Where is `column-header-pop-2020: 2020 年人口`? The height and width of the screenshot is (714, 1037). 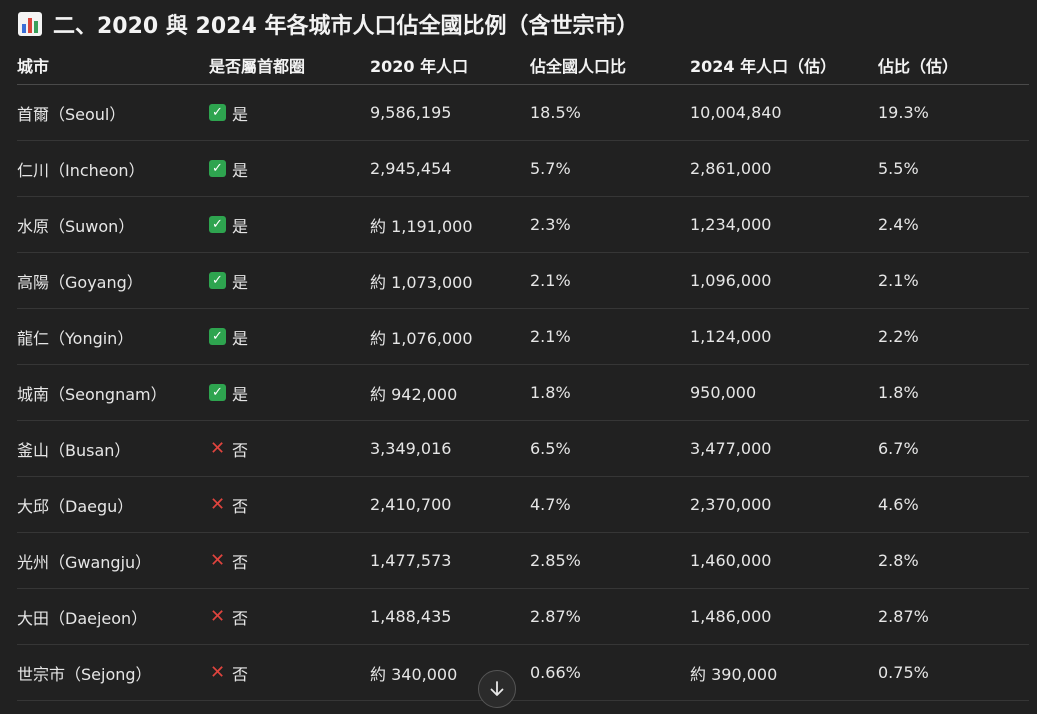 column-header-pop-2020: 2020 年人口 is located at coordinates (450, 65).